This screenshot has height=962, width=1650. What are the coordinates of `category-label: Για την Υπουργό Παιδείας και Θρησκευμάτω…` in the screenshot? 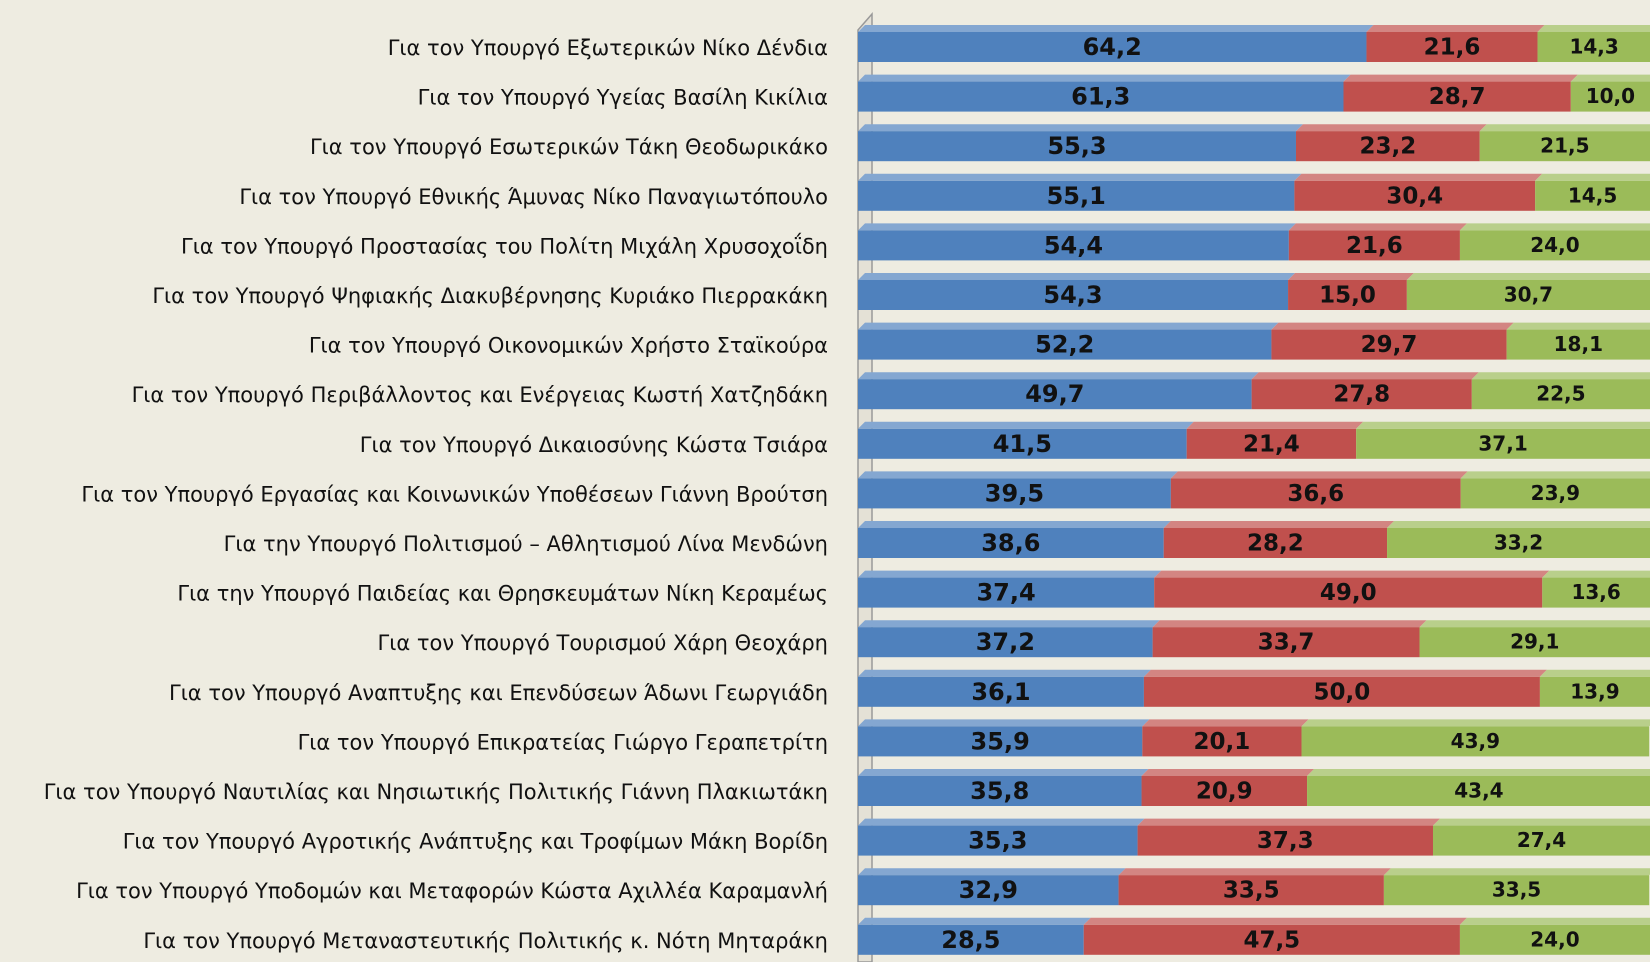 It's located at (502, 594).